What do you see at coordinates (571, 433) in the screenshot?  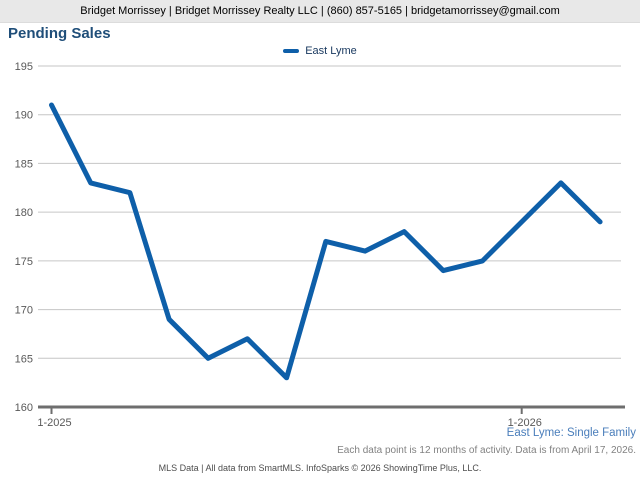 I see `series-scope-label: East Lyme: Single Family` at bounding box center [571, 433].